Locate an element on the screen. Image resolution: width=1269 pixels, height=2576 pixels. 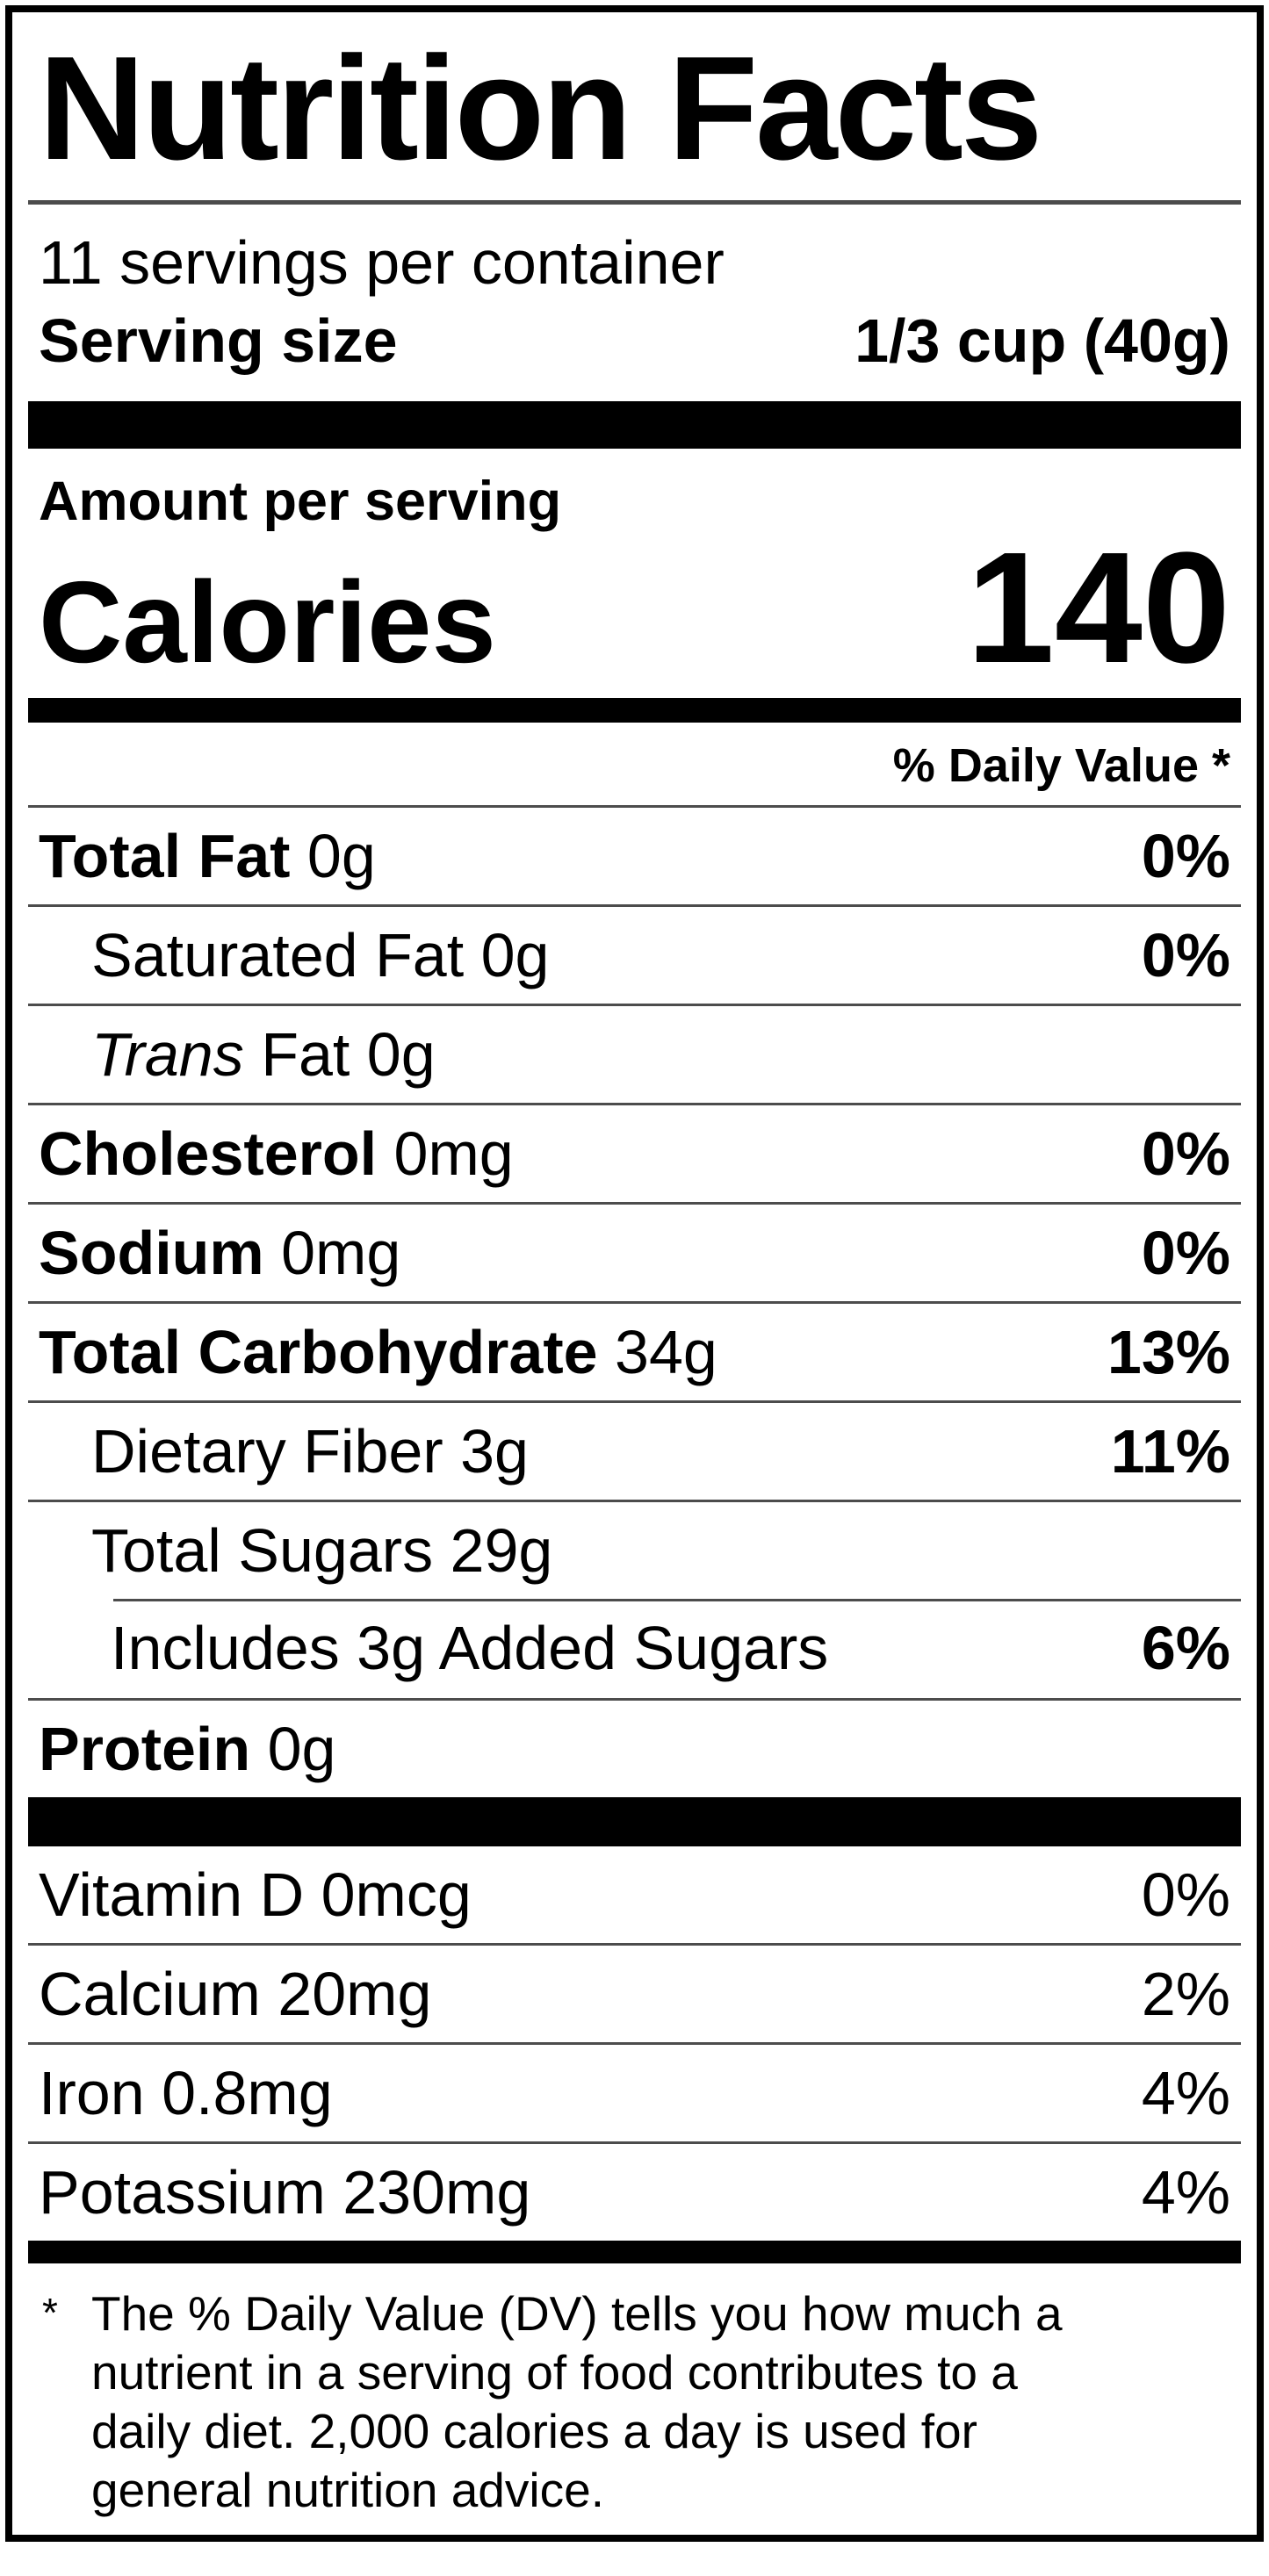
vitamin-dv: 0% is located at coordinates (1185, 1894).